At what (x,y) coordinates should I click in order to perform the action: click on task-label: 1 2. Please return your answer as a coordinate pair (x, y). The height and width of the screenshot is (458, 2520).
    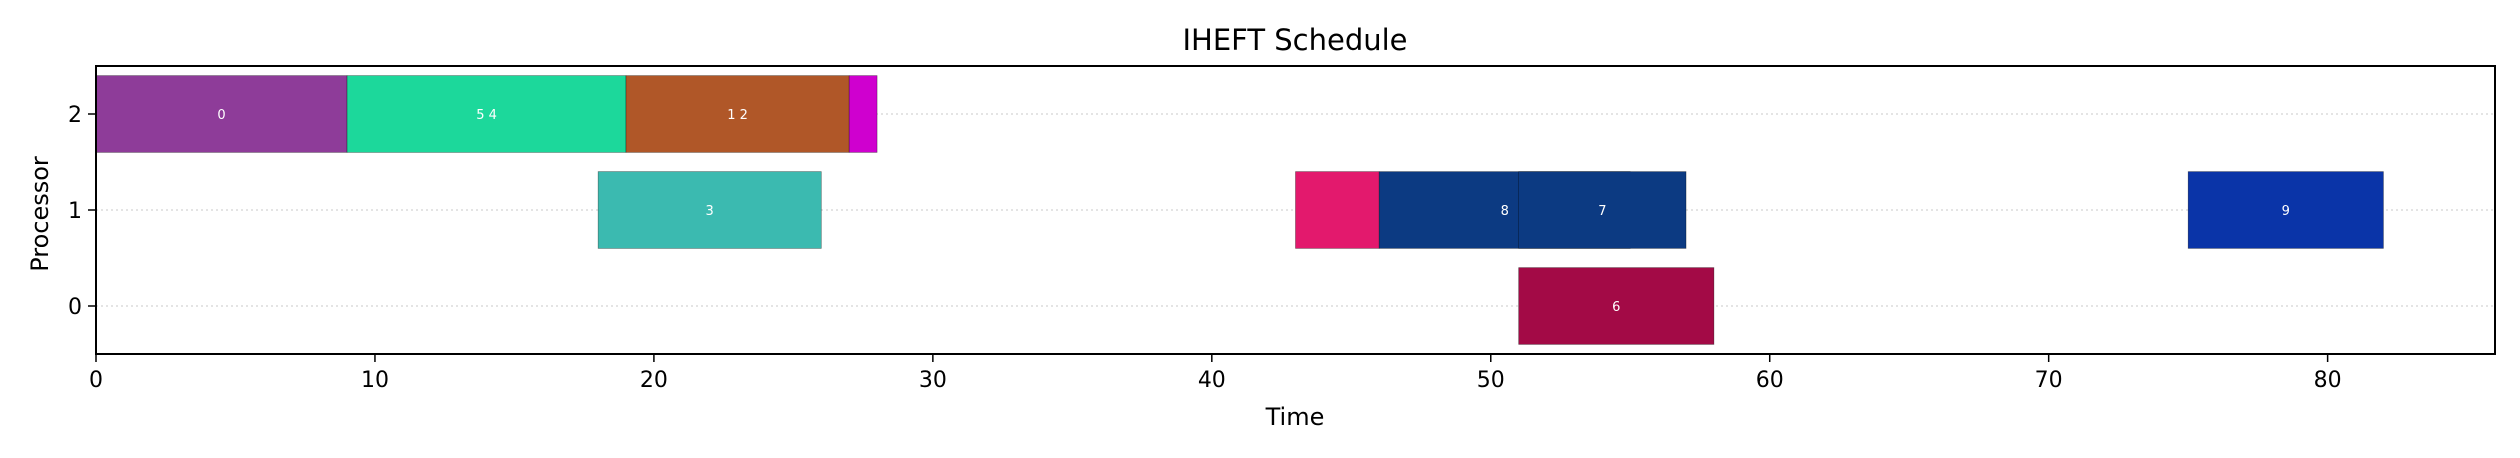
    Looking at the image, I should click on (737, 115).